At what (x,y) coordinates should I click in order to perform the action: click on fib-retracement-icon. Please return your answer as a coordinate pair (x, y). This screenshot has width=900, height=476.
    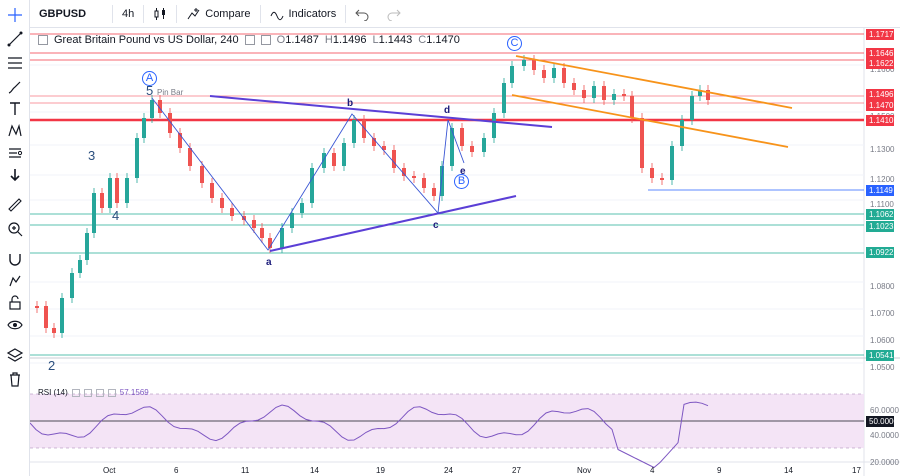
    Looking at the image, I should click on (15, 63).